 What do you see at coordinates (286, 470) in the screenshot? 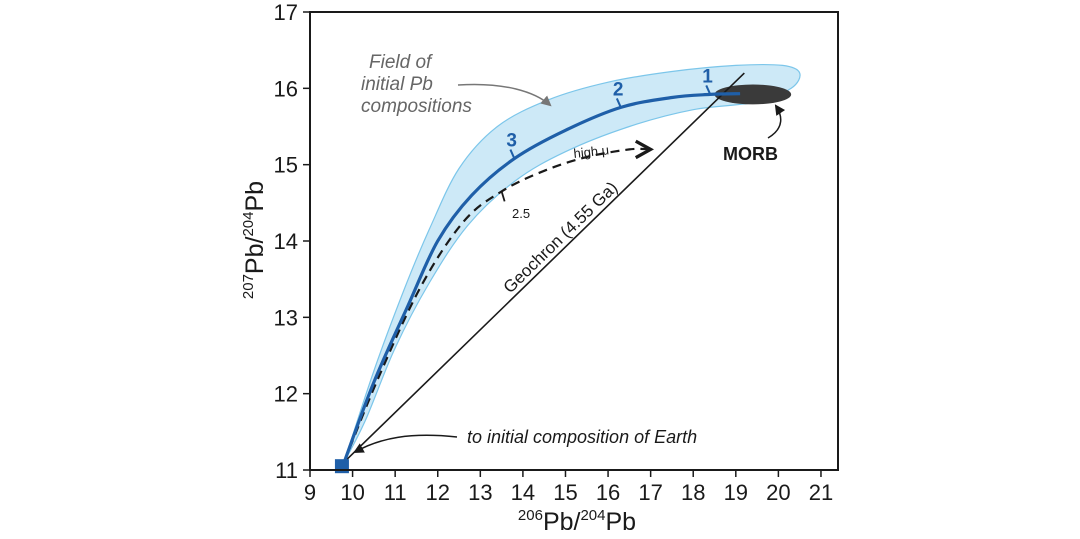
I see `y-tick-label: 11` at bounding box center [286, 470].